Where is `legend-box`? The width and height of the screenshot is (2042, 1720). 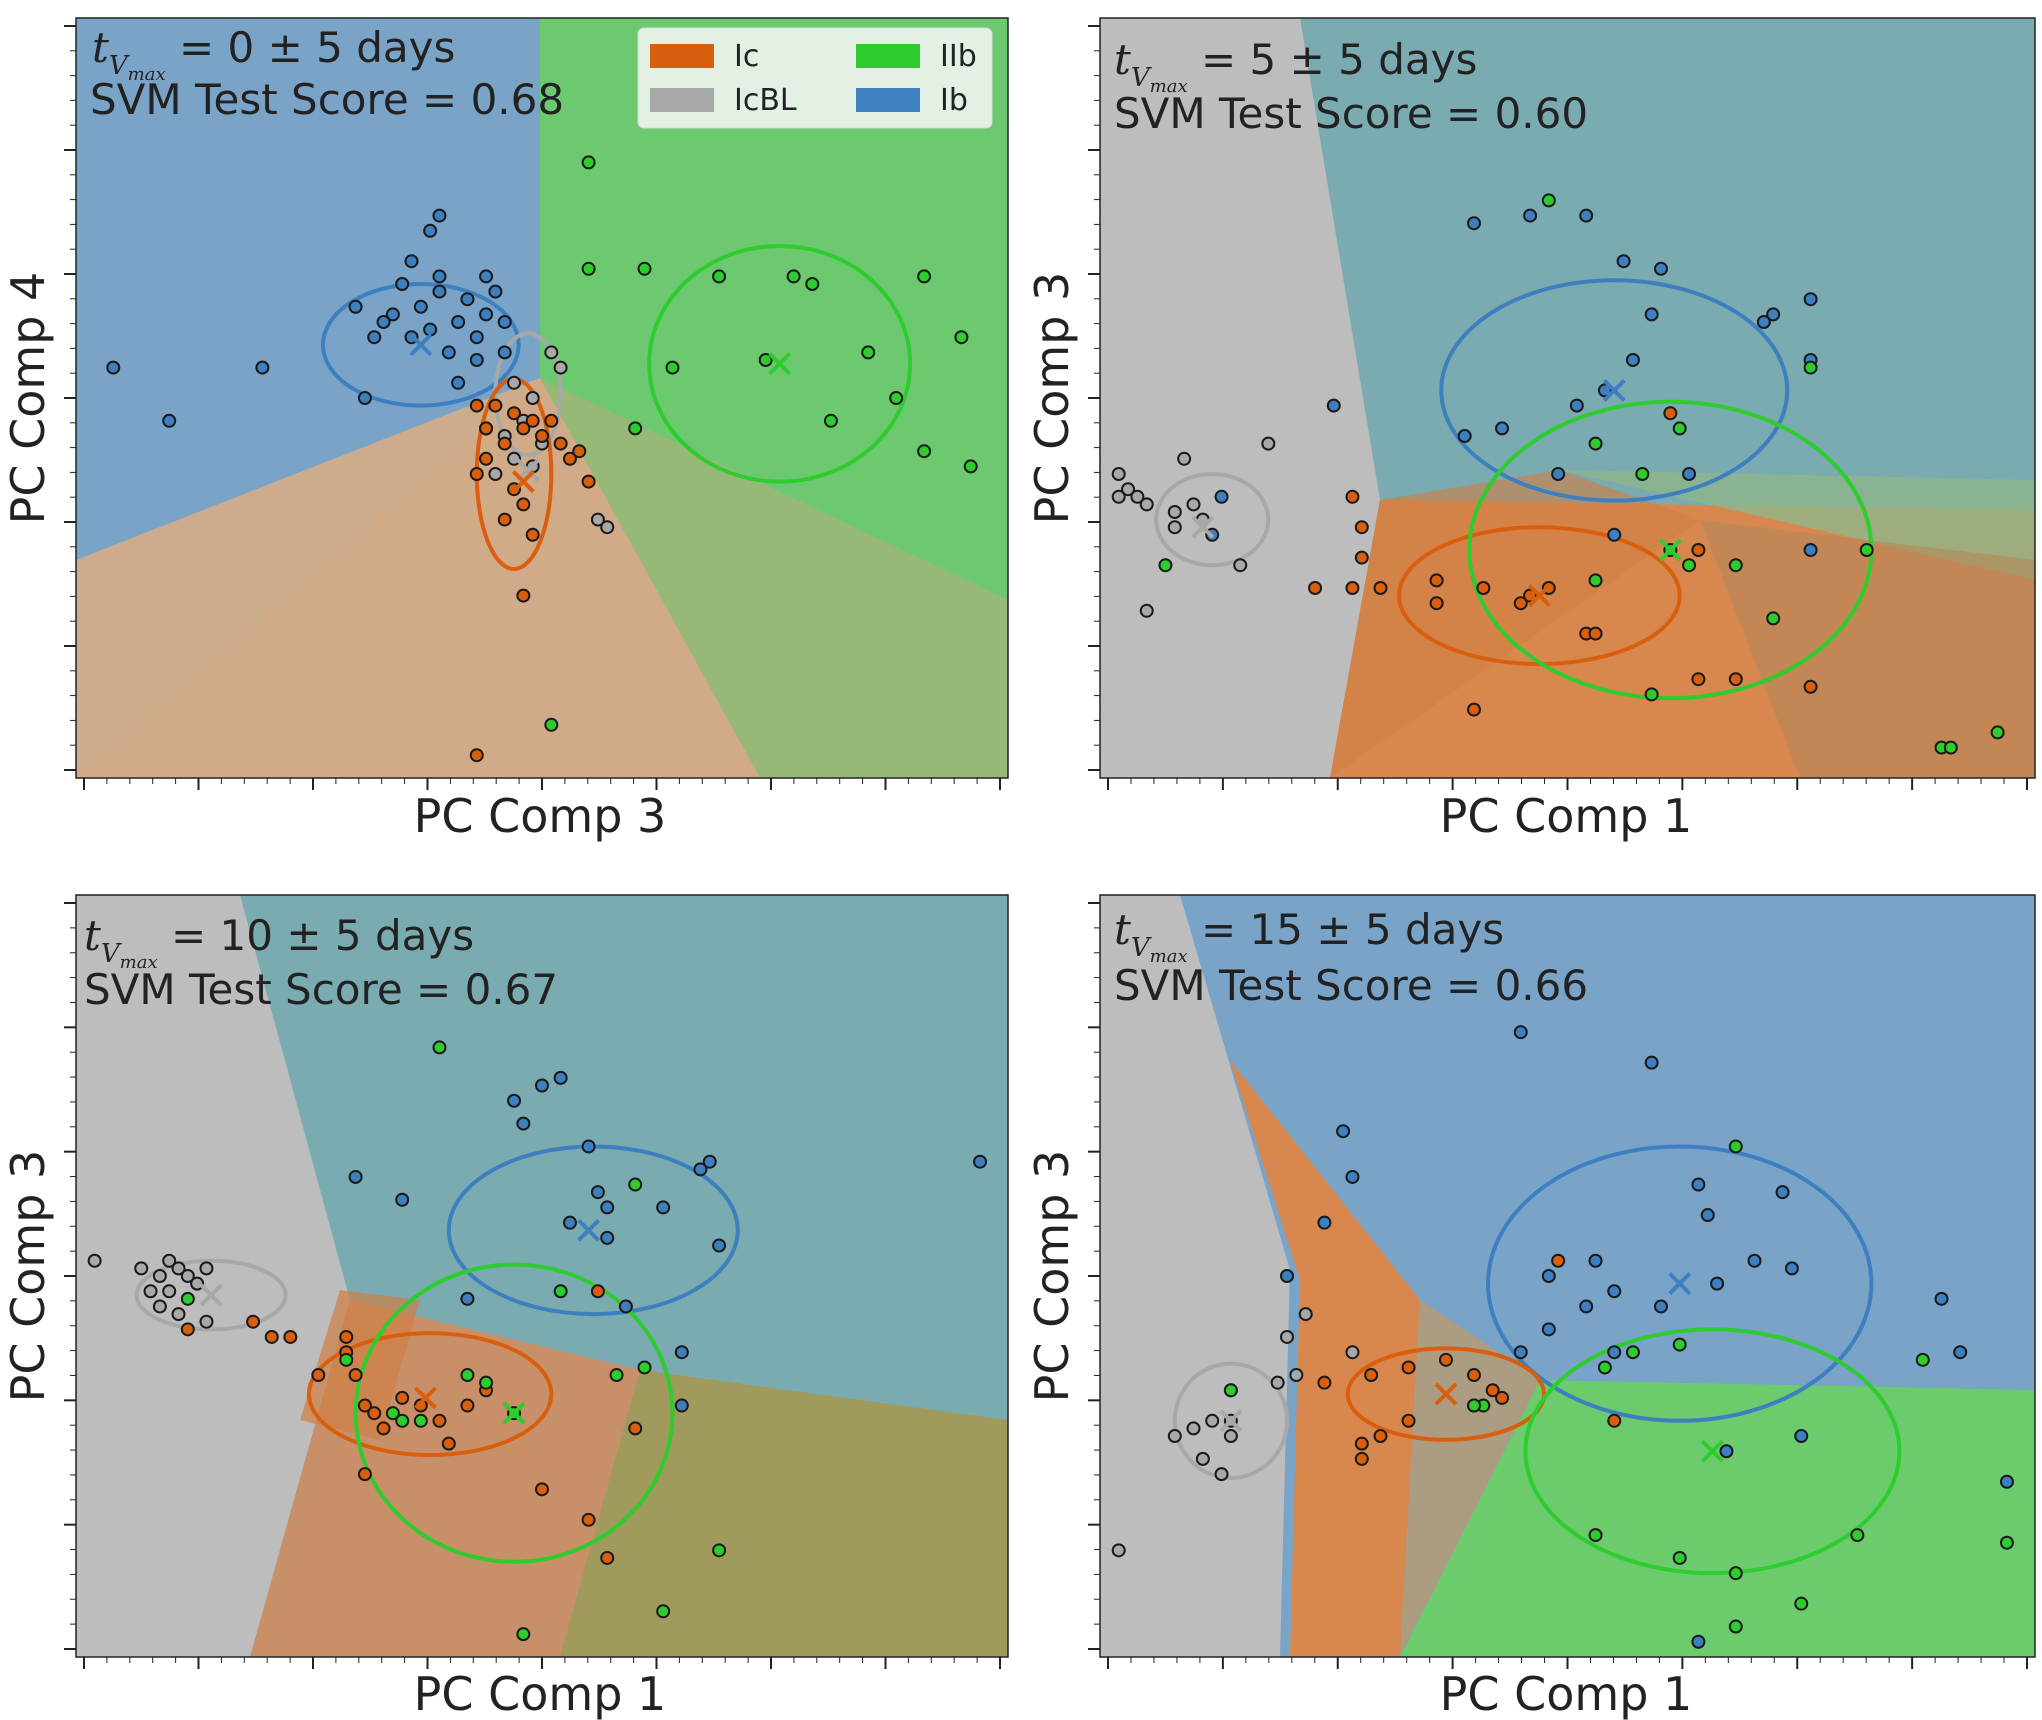 legend-box is located at coordinates (815, 78).